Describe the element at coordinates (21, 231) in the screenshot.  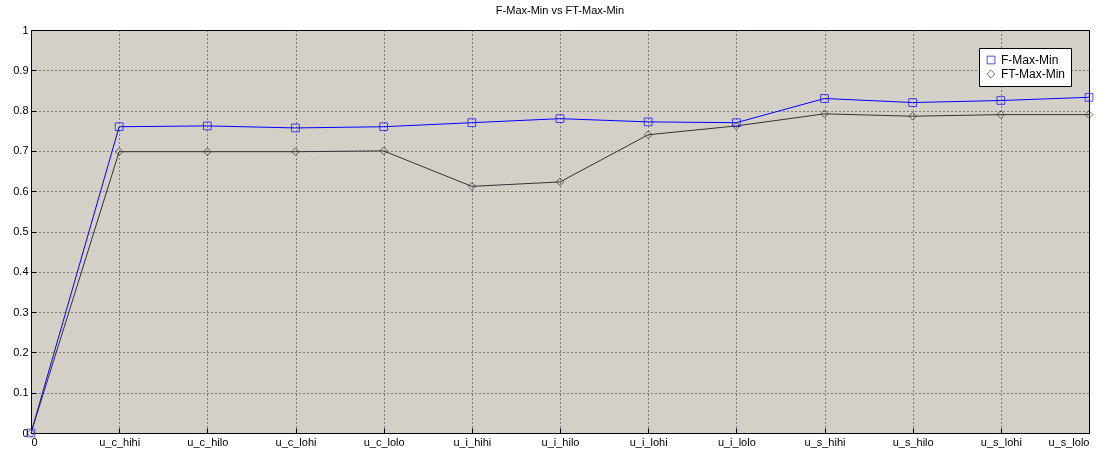
I see `y-tick-label: 0.5` at that location.